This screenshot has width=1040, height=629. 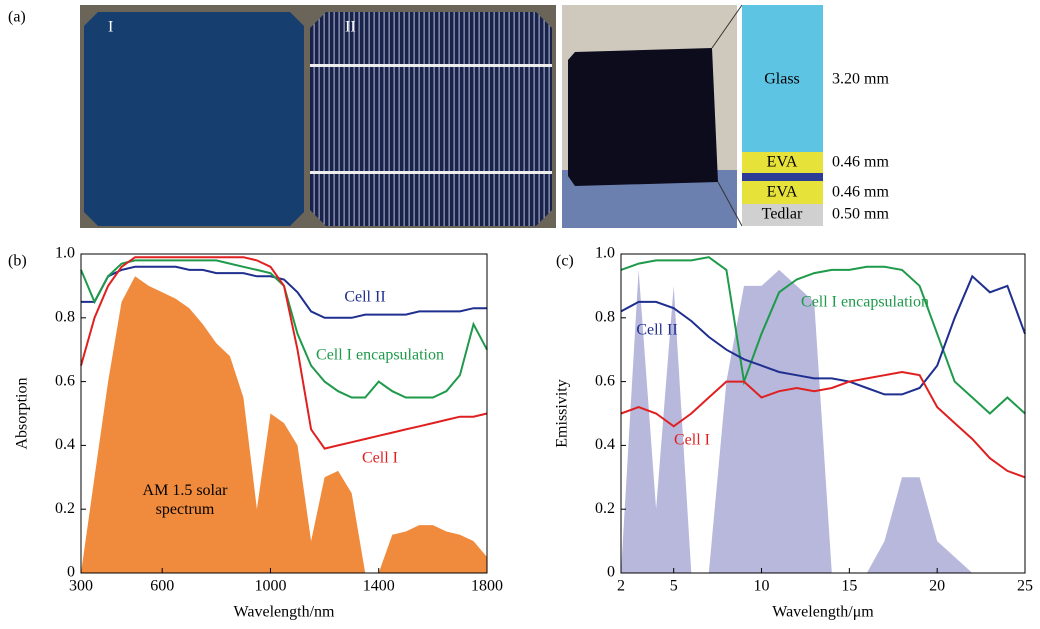 What do you see at coordinates (110, 27) in the screenshot?
I see `cell-label: I` at bounding box center [110, 27].